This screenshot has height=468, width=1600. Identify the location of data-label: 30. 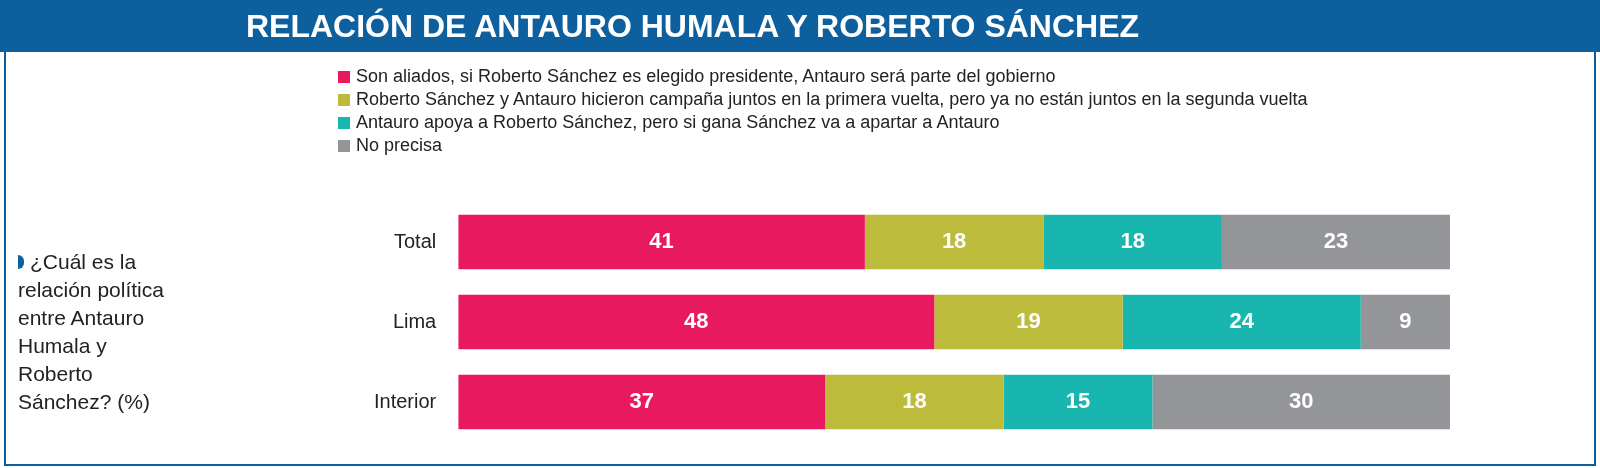
(1301, 401).